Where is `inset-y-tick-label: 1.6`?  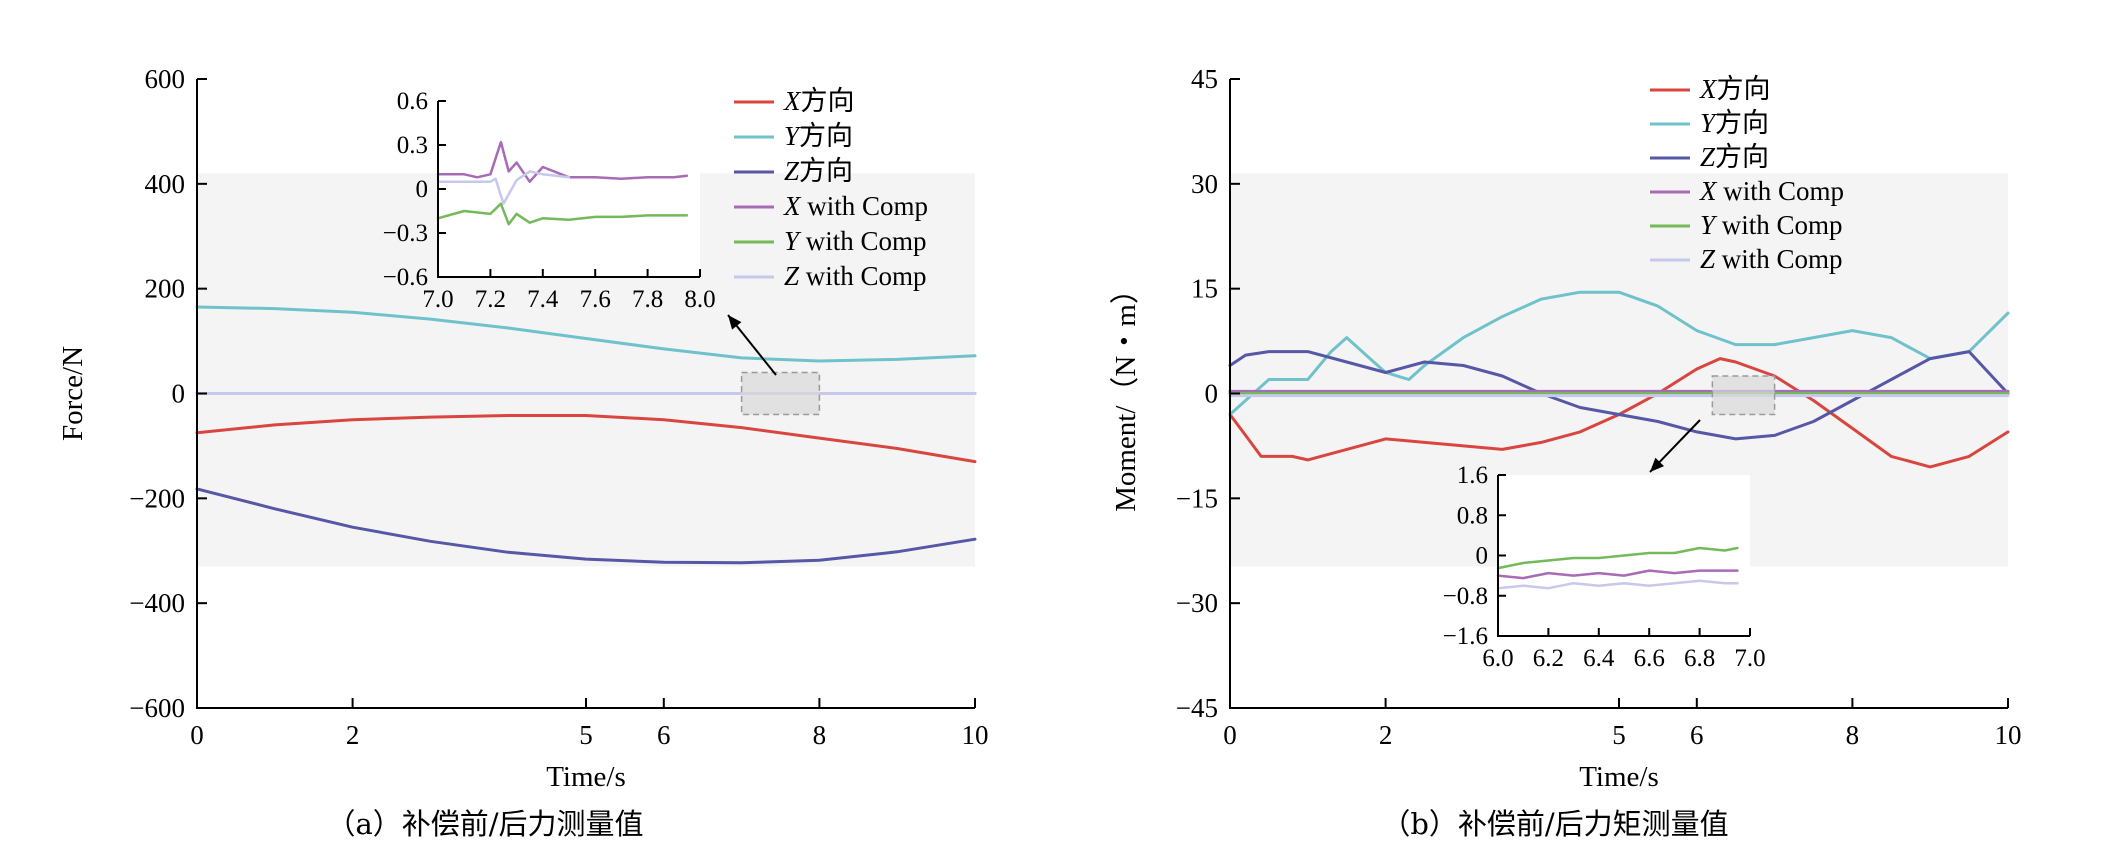
inset-y-tick-label: 1.6 is located at coordinates (1472, 475).